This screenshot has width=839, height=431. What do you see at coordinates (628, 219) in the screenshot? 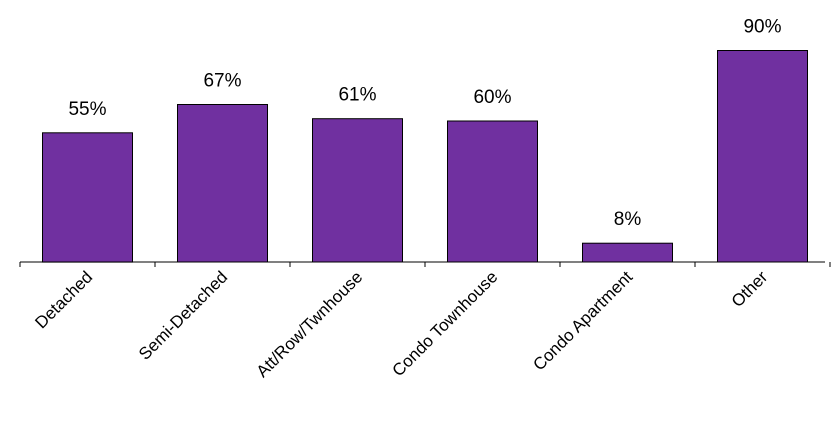
I see `data-label-4: 8%` at bounding box center [628, 219].